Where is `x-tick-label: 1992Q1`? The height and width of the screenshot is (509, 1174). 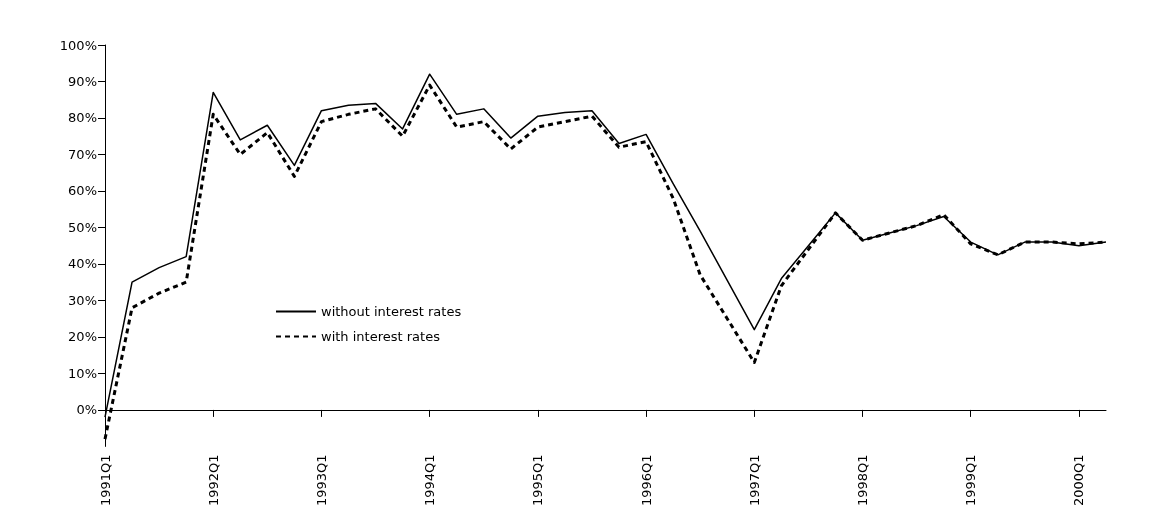 x-tick-label: 1992Q1 is located at coordinates (213, 480).